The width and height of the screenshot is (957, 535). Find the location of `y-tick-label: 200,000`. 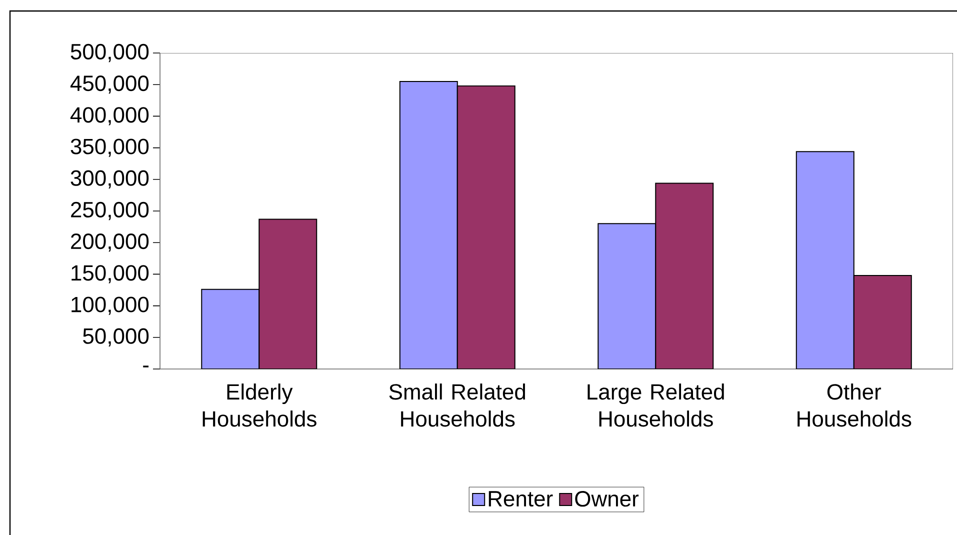

y-tick-label: 200,000 is located at coordinates (110, 243).